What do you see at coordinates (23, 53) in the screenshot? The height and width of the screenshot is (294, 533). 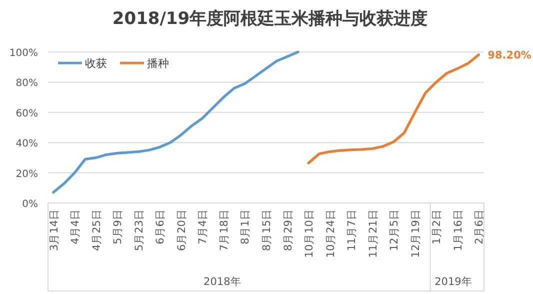 I see `y-tick-label: 100%` at bounding box center [23, 53].